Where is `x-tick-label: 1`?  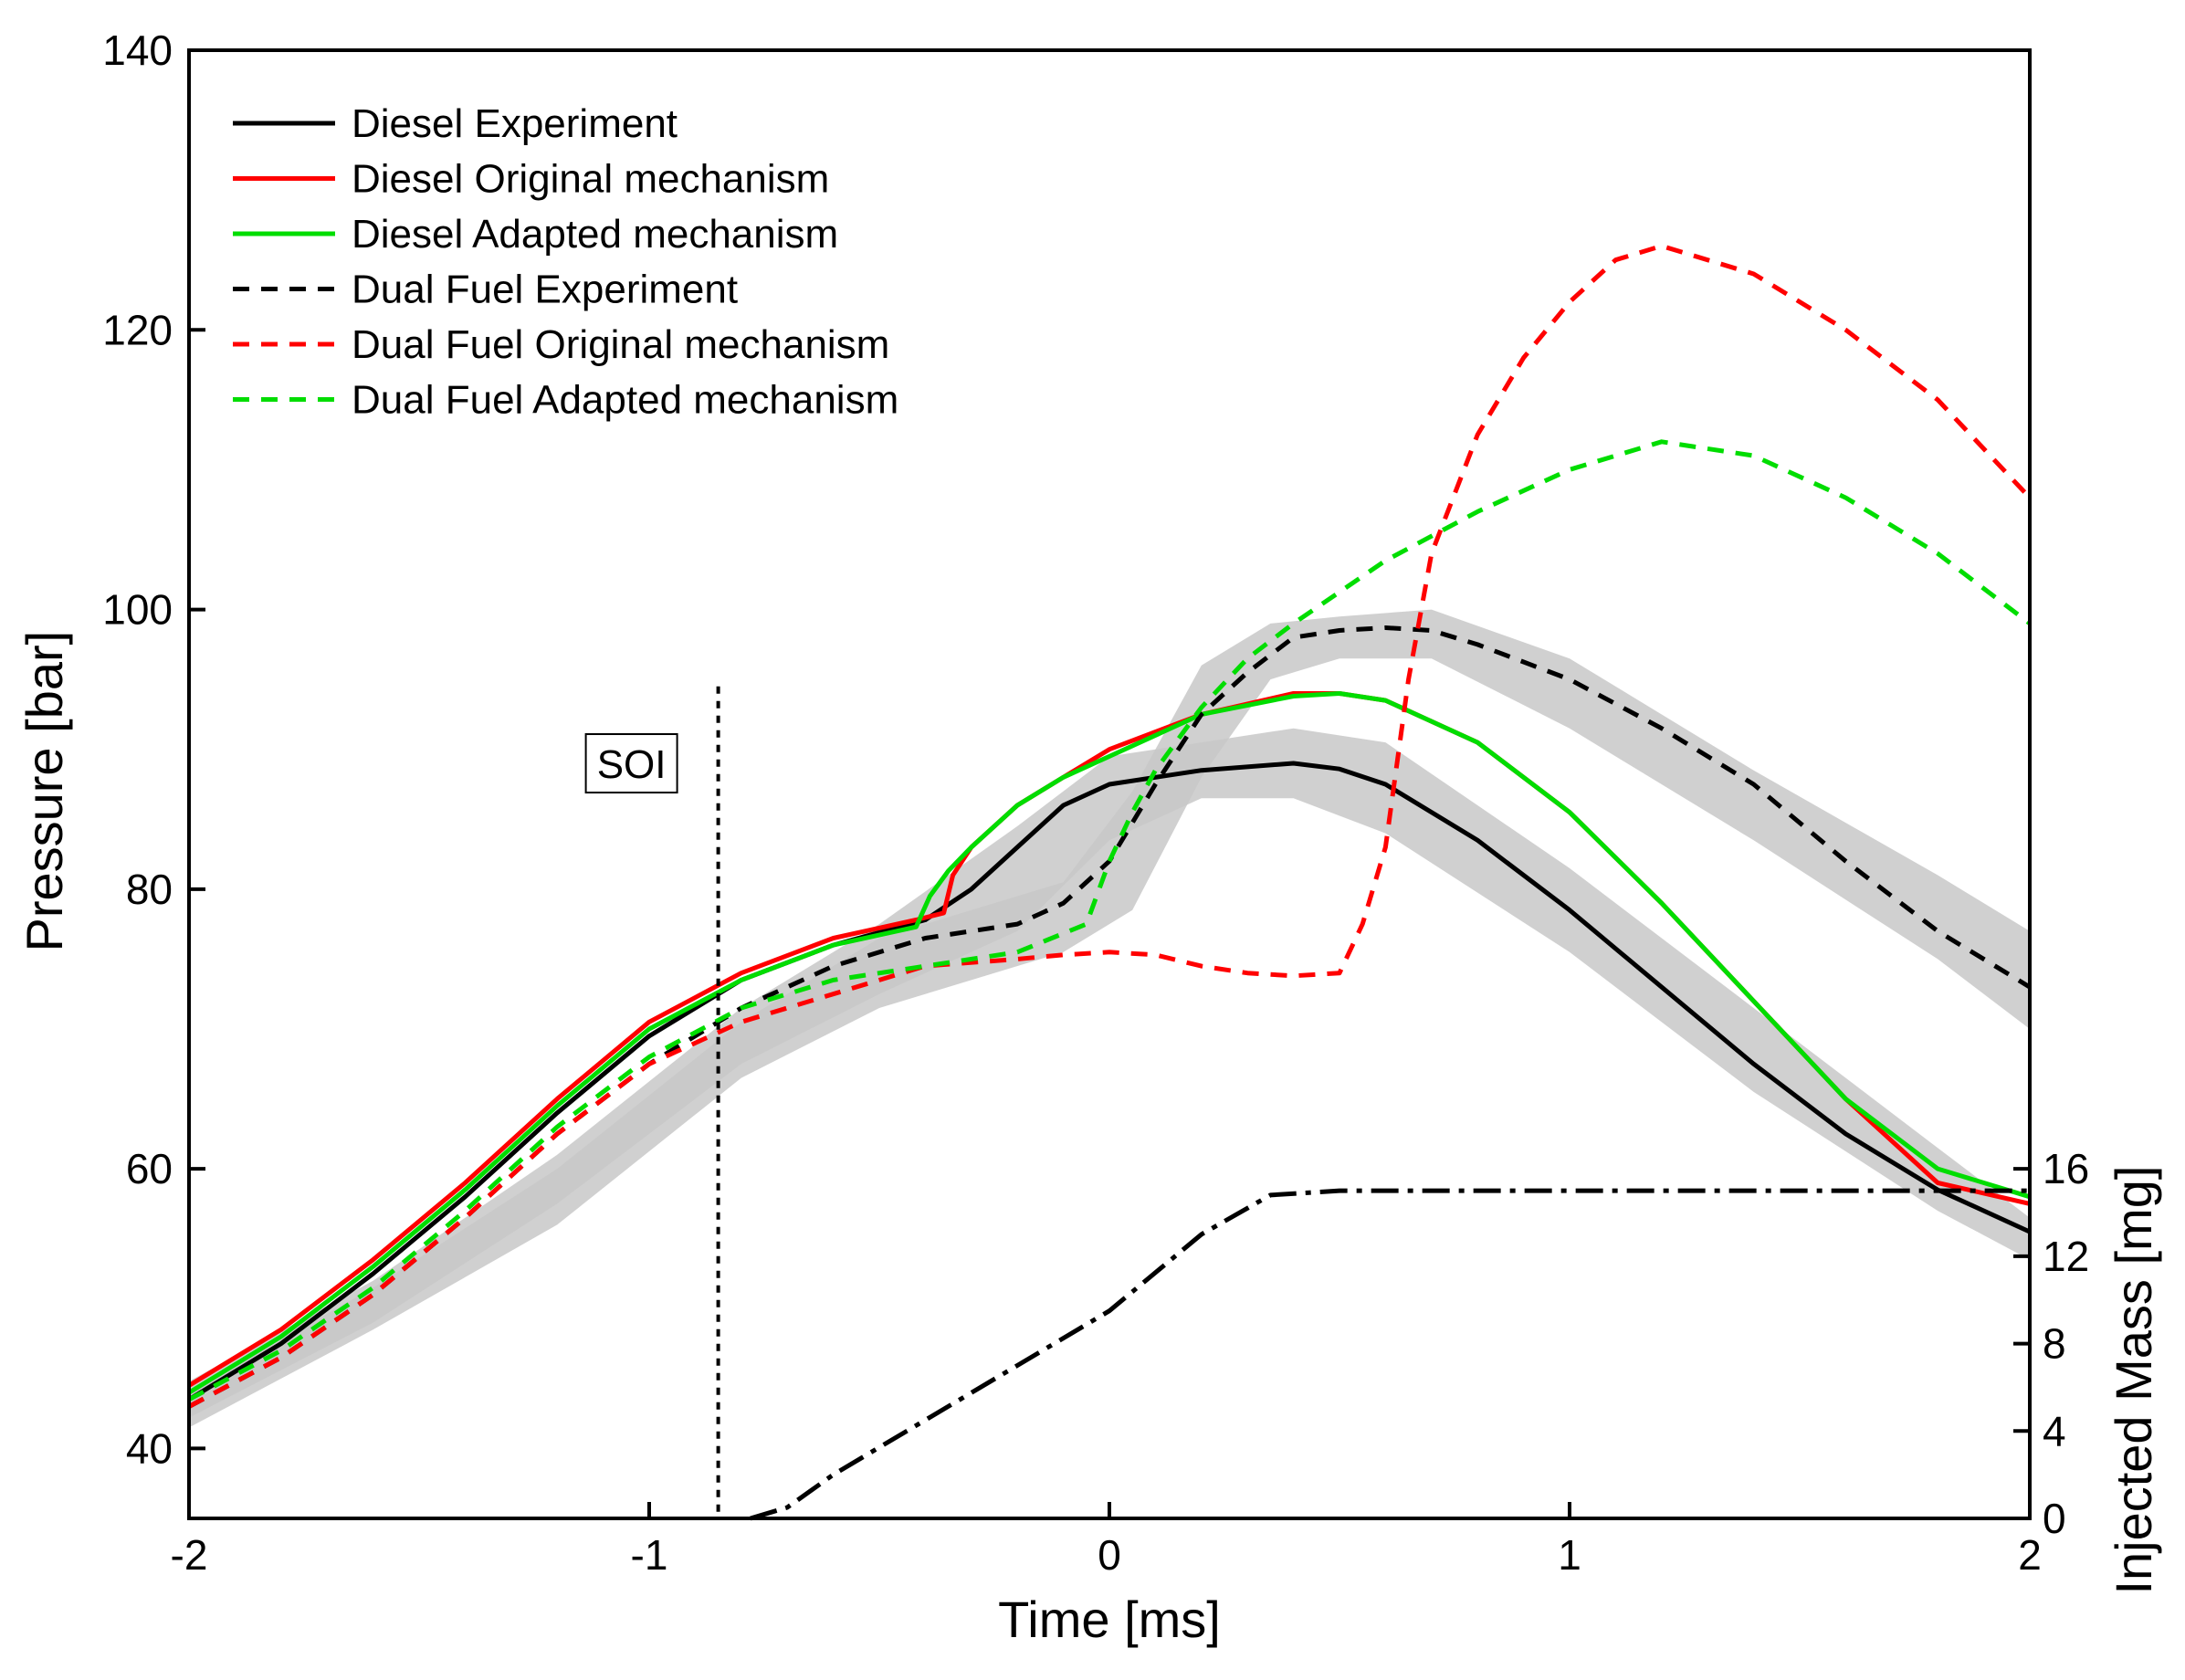 x-tick-label: 1 is located at coordinates (1570, 1555).